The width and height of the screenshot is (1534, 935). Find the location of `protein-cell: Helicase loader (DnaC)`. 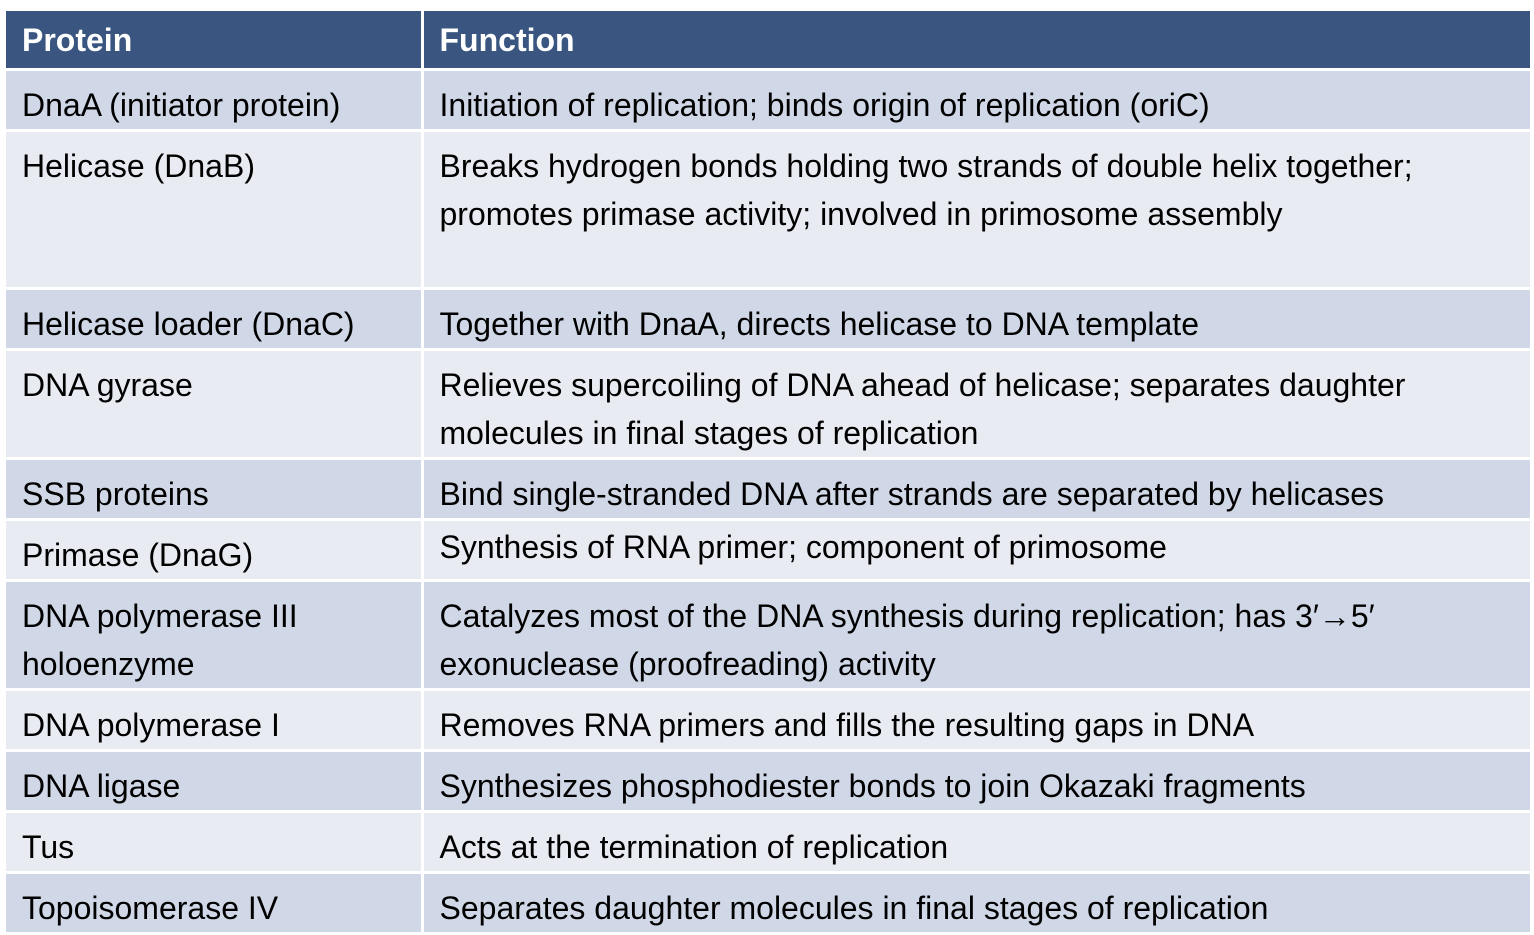

protein-cell: Helicase loader (DnaC) is located at coordinates (215, 319).